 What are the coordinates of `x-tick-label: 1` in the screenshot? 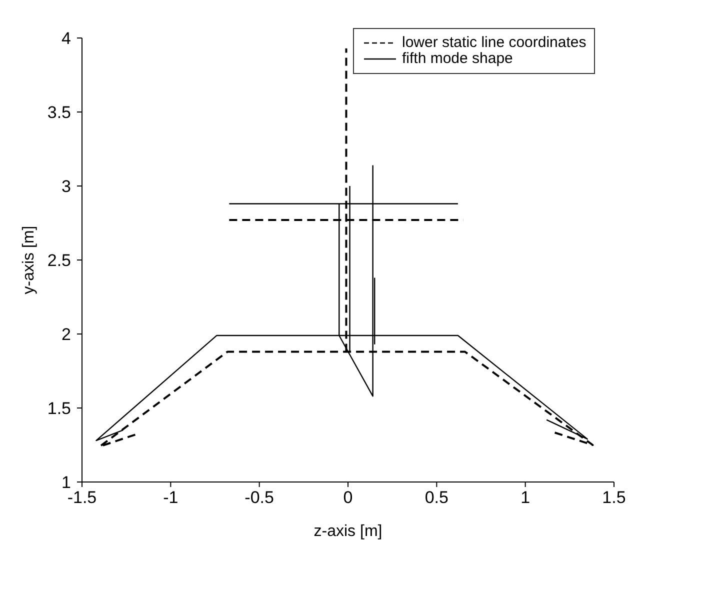 It's located at (525, 498).